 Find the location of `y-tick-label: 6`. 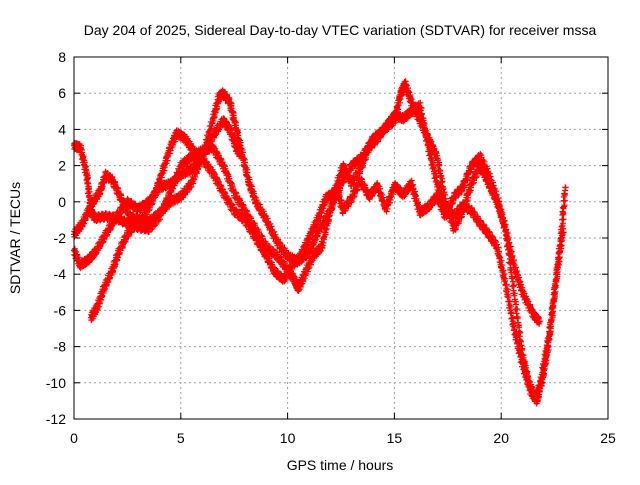

y-tick-label: 6 is located at coordinates (62, 93).